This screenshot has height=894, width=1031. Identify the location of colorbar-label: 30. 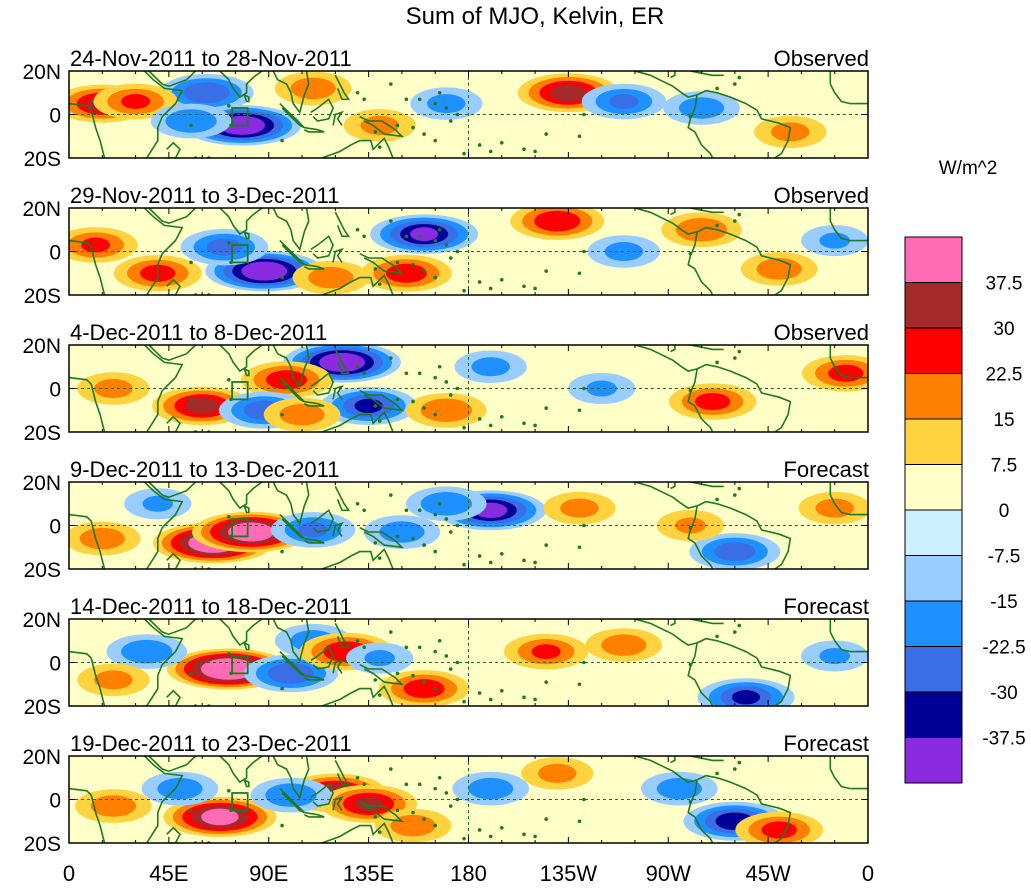
(1003, 329).